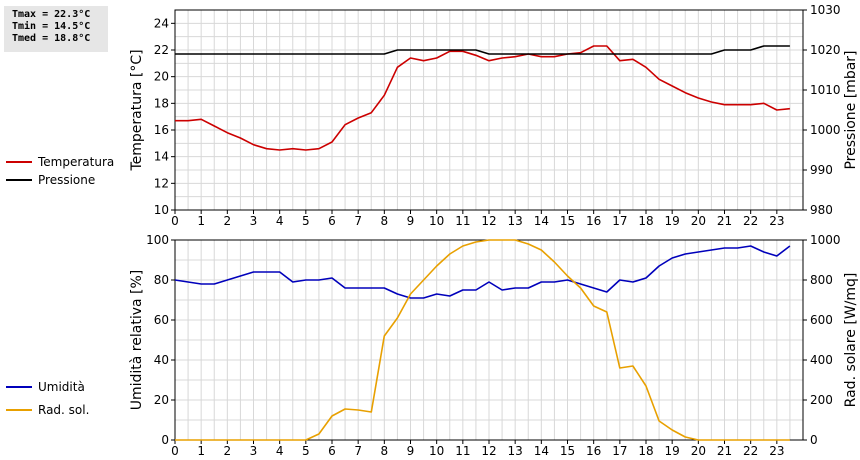 Image resolution: width=860 pixels, height=460 pixels. What do you see at coordinates (814, 440) in the screenshot?
I see `y-right-tick-label: 0` at bounding box center [814, 440].